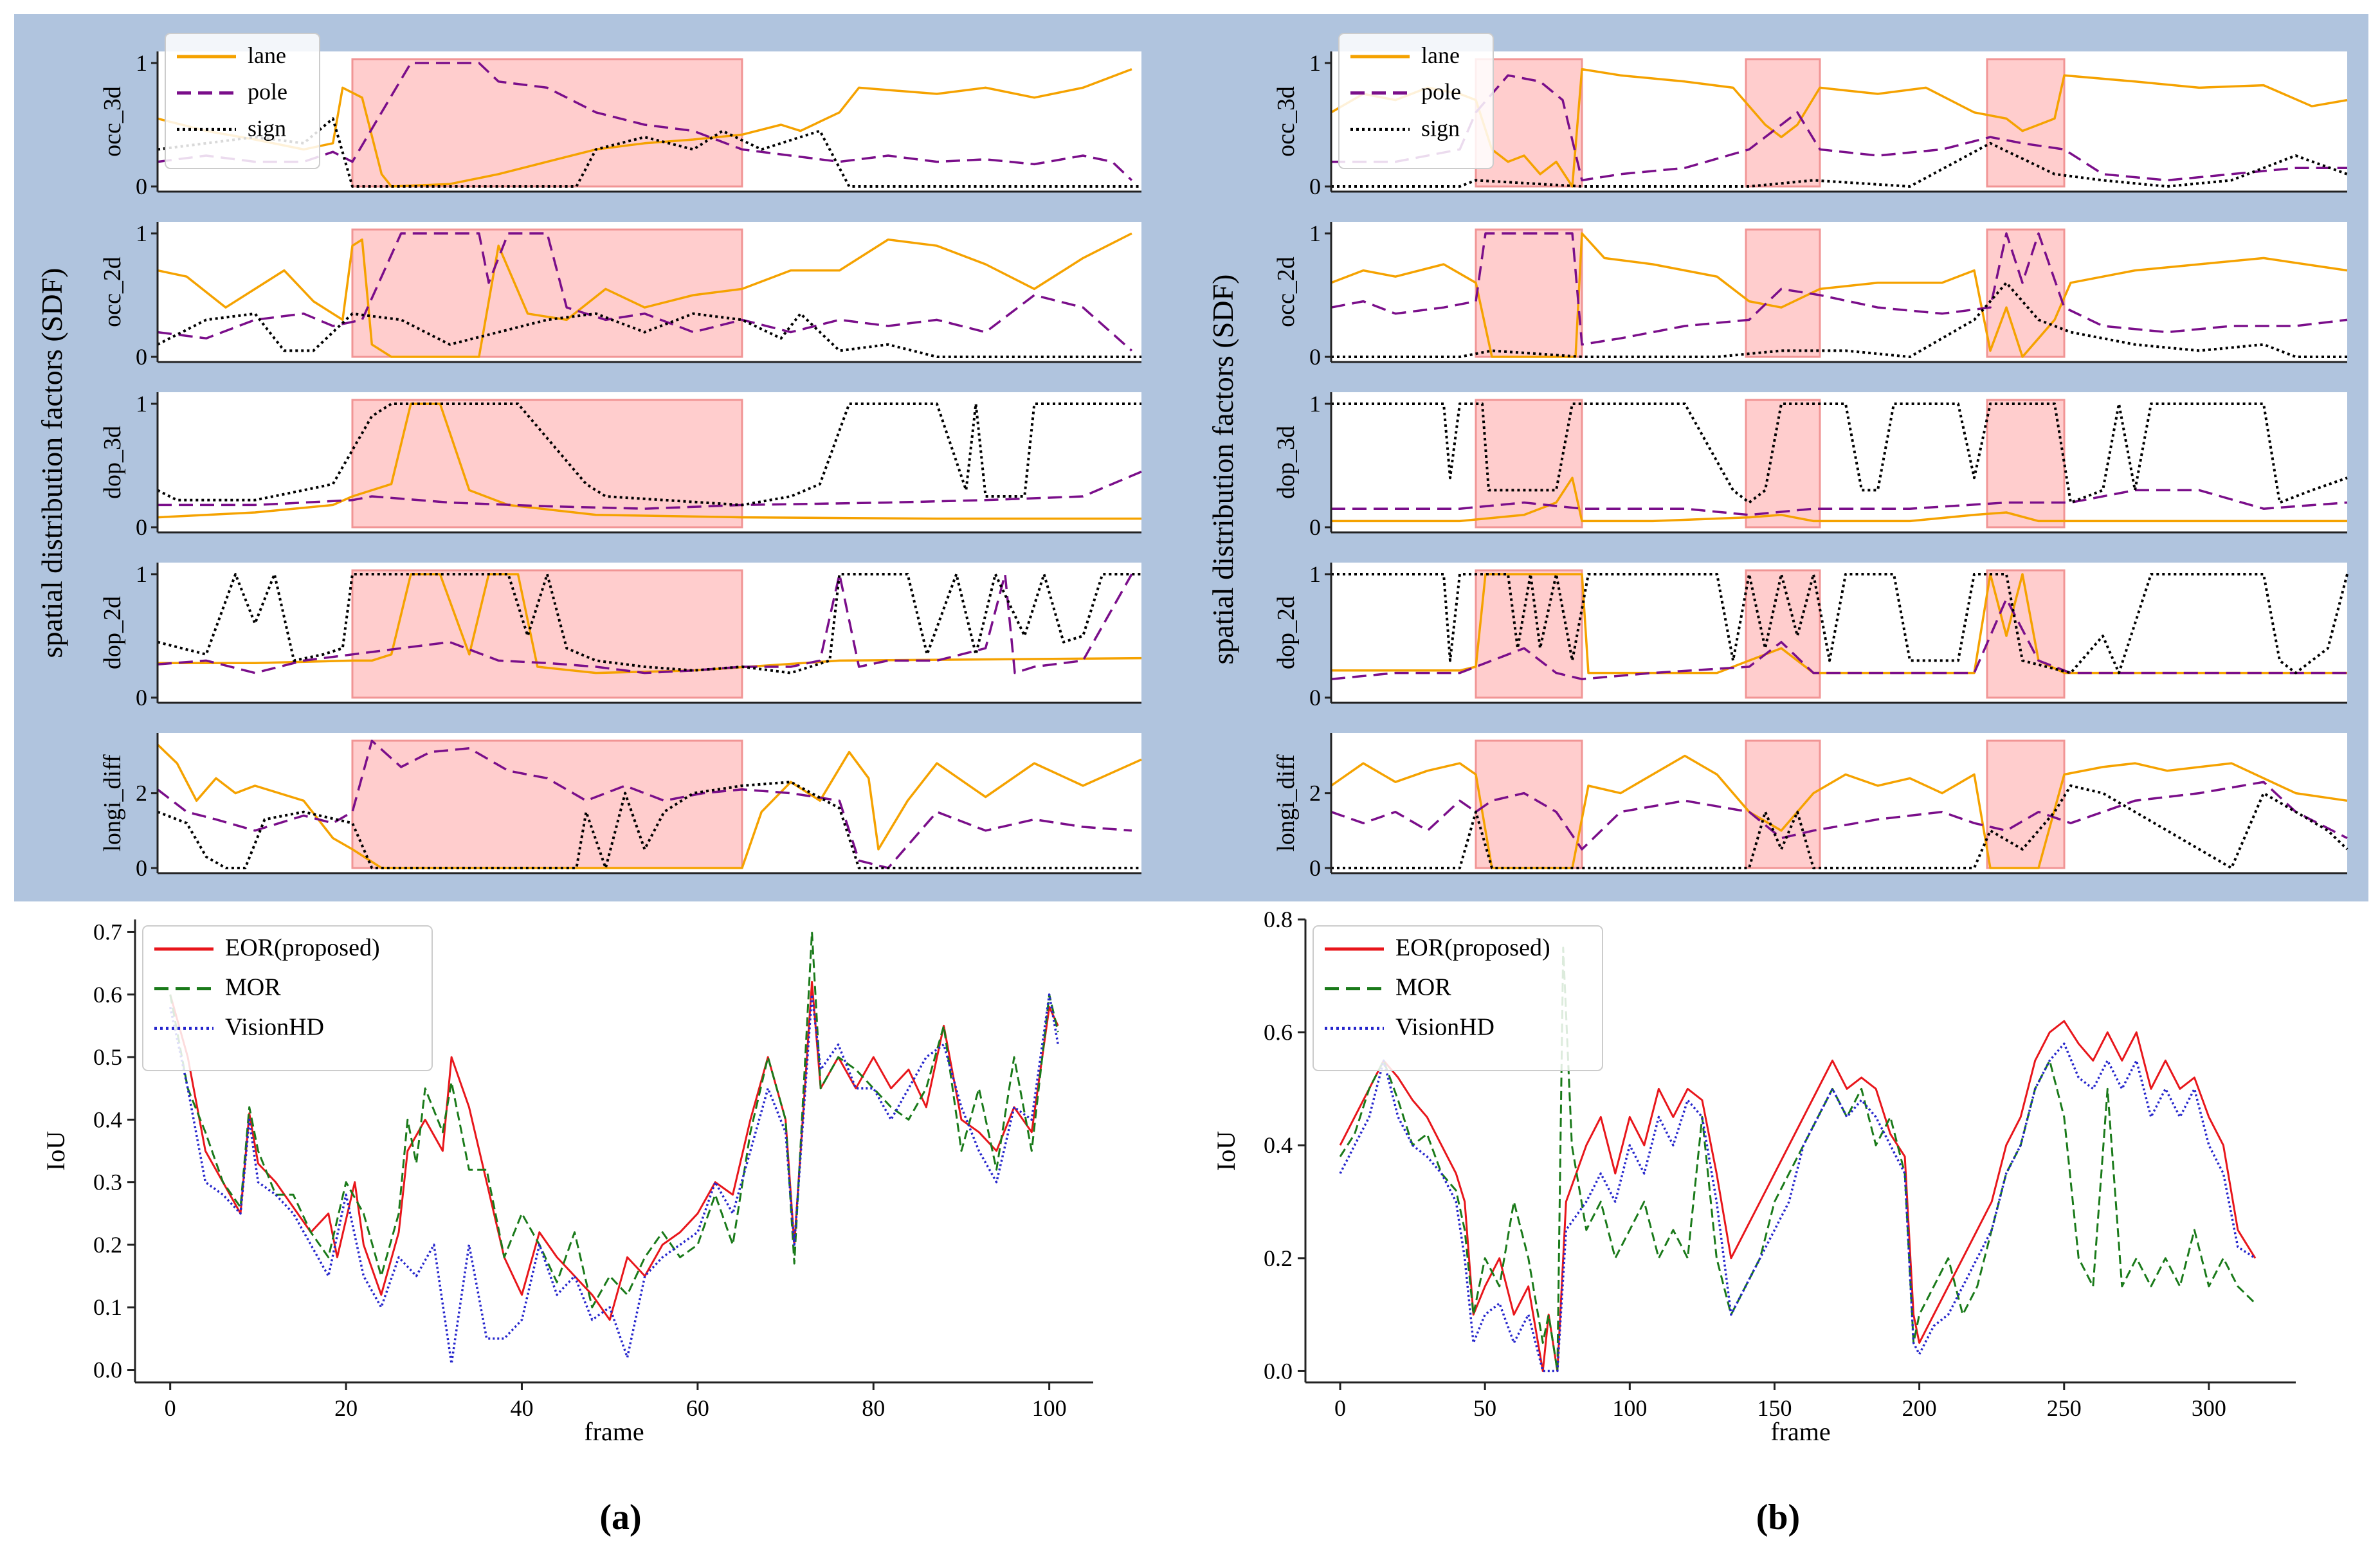  Describe the element at coordinates (274, 1027) in the screenshot. I see `legend-label-visionhd: VisionHD` at that location.